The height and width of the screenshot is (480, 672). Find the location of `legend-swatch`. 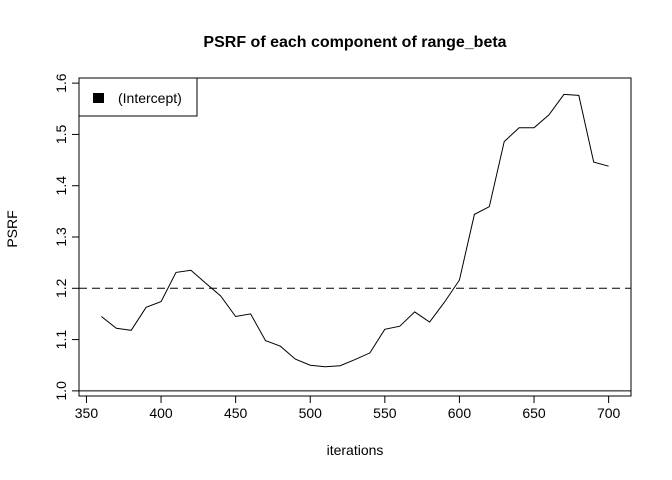

legend-swatch is located at coordinates (98, 98).